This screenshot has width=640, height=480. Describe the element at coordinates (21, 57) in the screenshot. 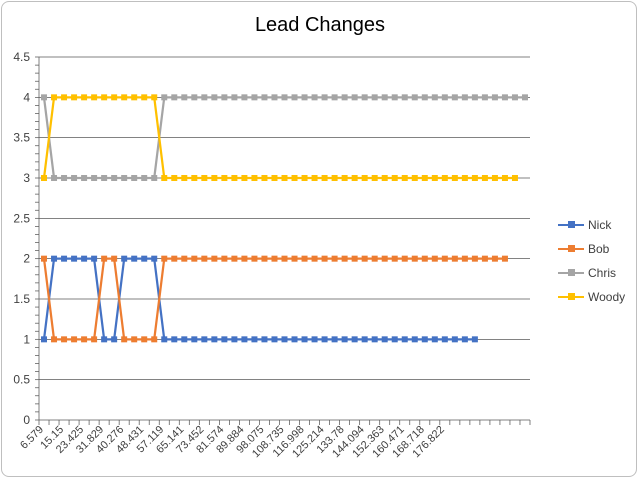

I see `y-tick-label: 4.5` at that location.